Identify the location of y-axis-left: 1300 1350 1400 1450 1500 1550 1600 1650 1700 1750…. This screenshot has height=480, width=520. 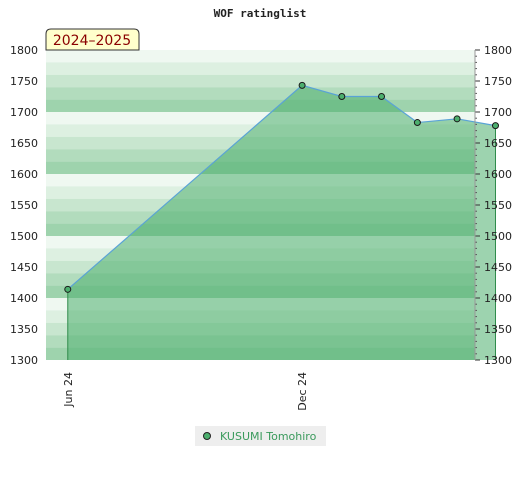
(24, 205).